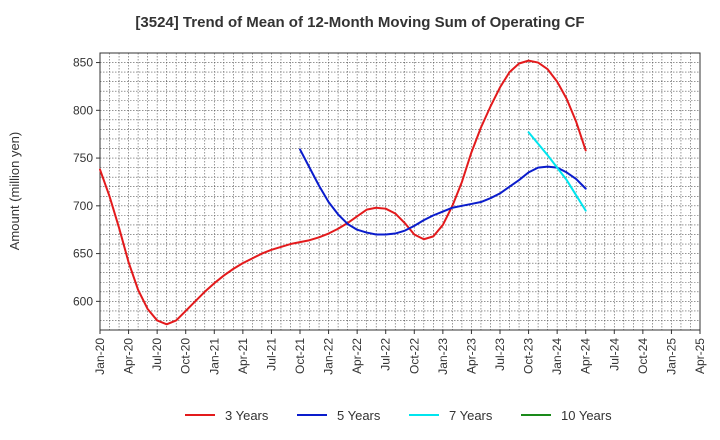 Image resolution: width=720 pixels, height=440 pixels. What do you see at coordinates (157, 354) in the screenshot?
I see `x-tick-label: Jul-20` at bounding box center [157, 354].